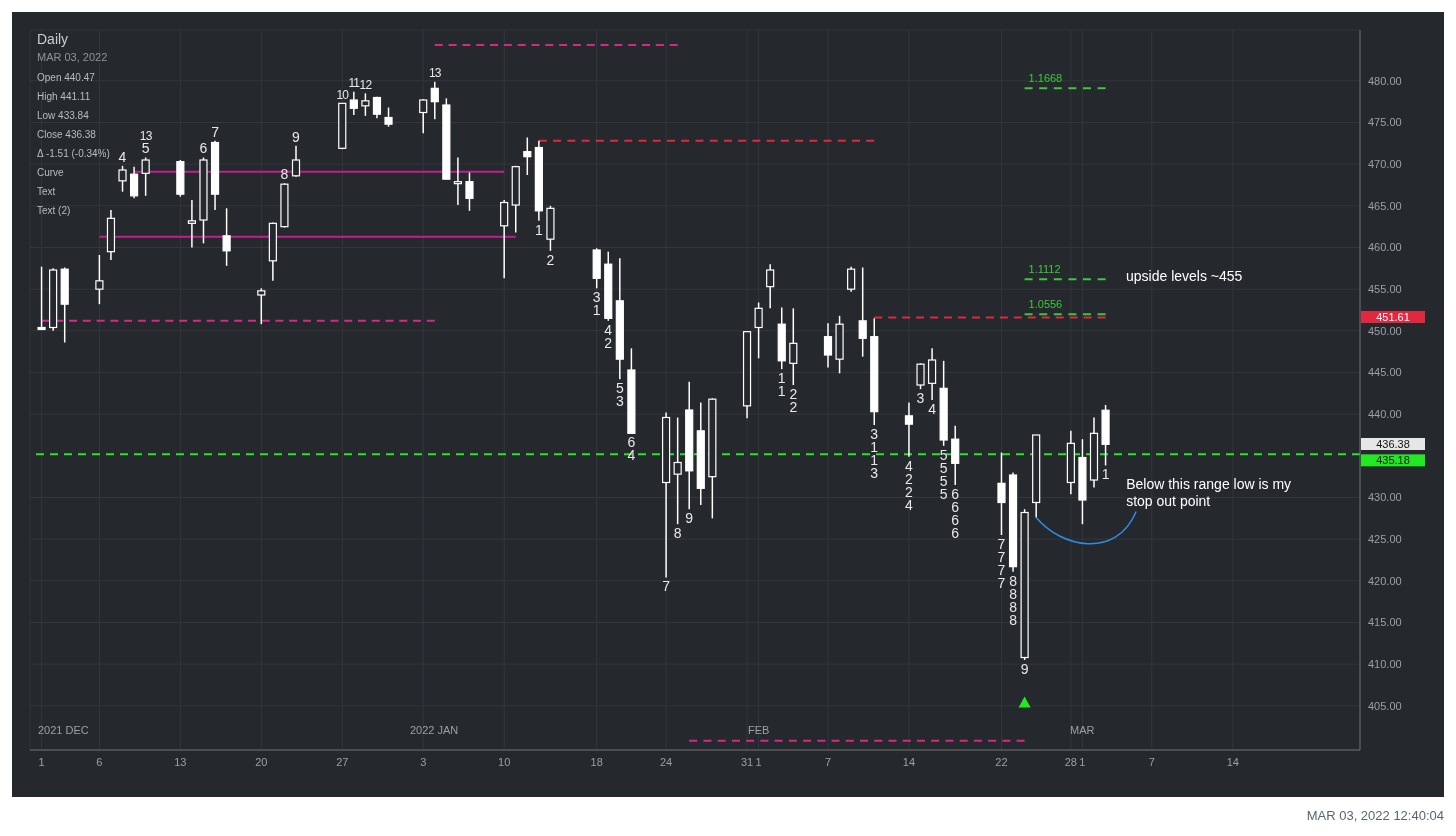  I want to click on x-tick-label: 13, so click(180, 761).